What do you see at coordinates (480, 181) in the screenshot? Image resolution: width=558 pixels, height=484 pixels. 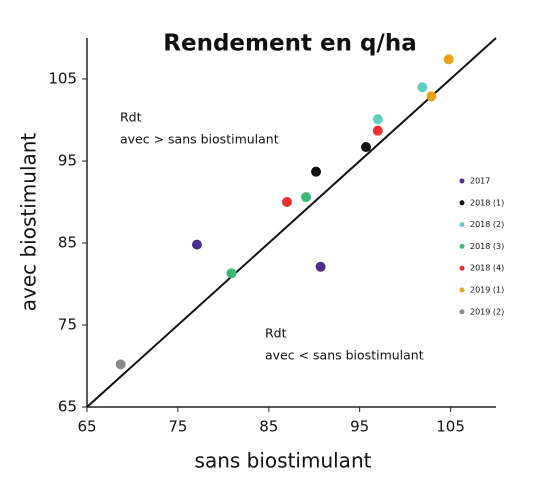 I see `legend-label: 2017` at bounding box center [480, 181].